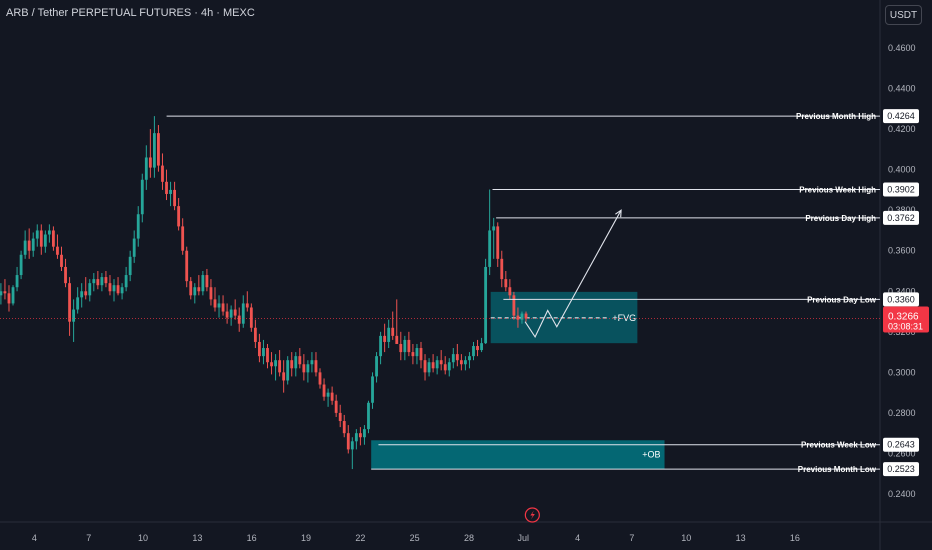  What do you see at coordinates (651, 455) in the screenshot?
I see `ob-label: +OB` at bounding box center [651, 455].